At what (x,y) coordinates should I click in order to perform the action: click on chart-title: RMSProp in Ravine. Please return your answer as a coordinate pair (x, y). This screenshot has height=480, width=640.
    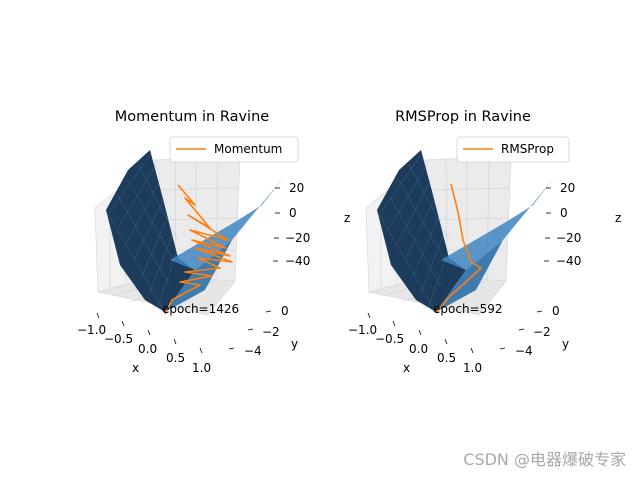
    Looking at the image, I should click on (463, 117).